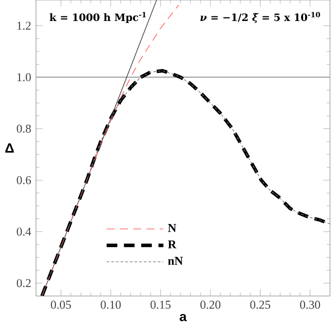 The width and height of the screenshot is (332, 331). What do you see at coordinates (24, 26) in the screenshot?
I see `y-tick-label: 1.2` at bounding box center [24, 26].